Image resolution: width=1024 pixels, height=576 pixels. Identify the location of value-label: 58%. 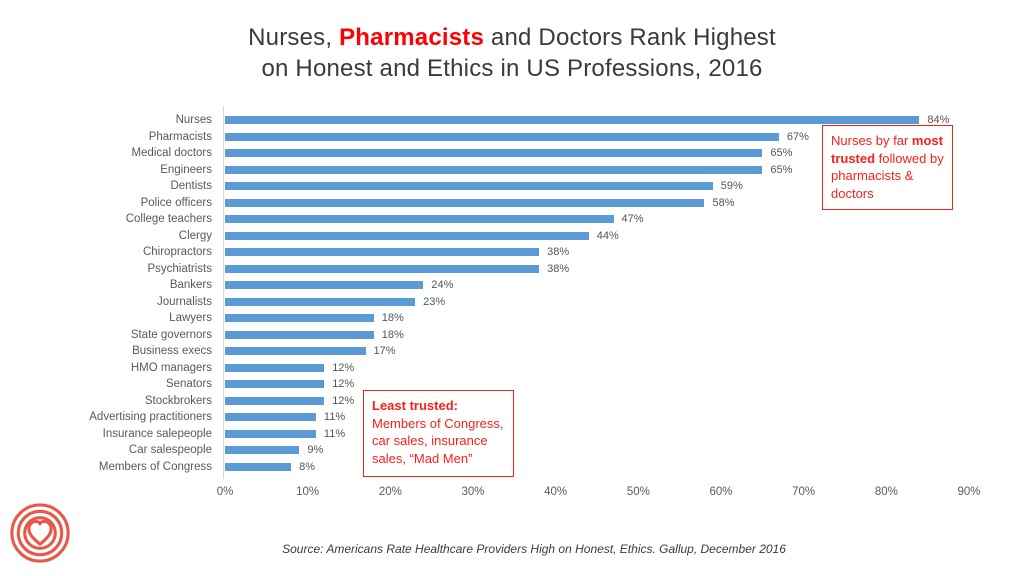
(723, 202).